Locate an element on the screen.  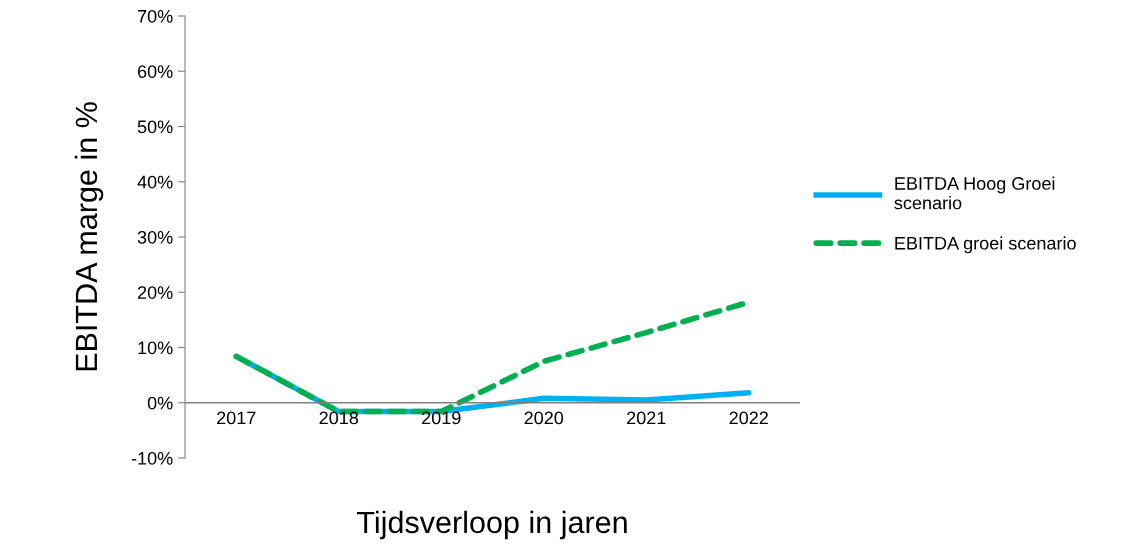
y-tick-label: 60% is located at coordinates (155, 71).